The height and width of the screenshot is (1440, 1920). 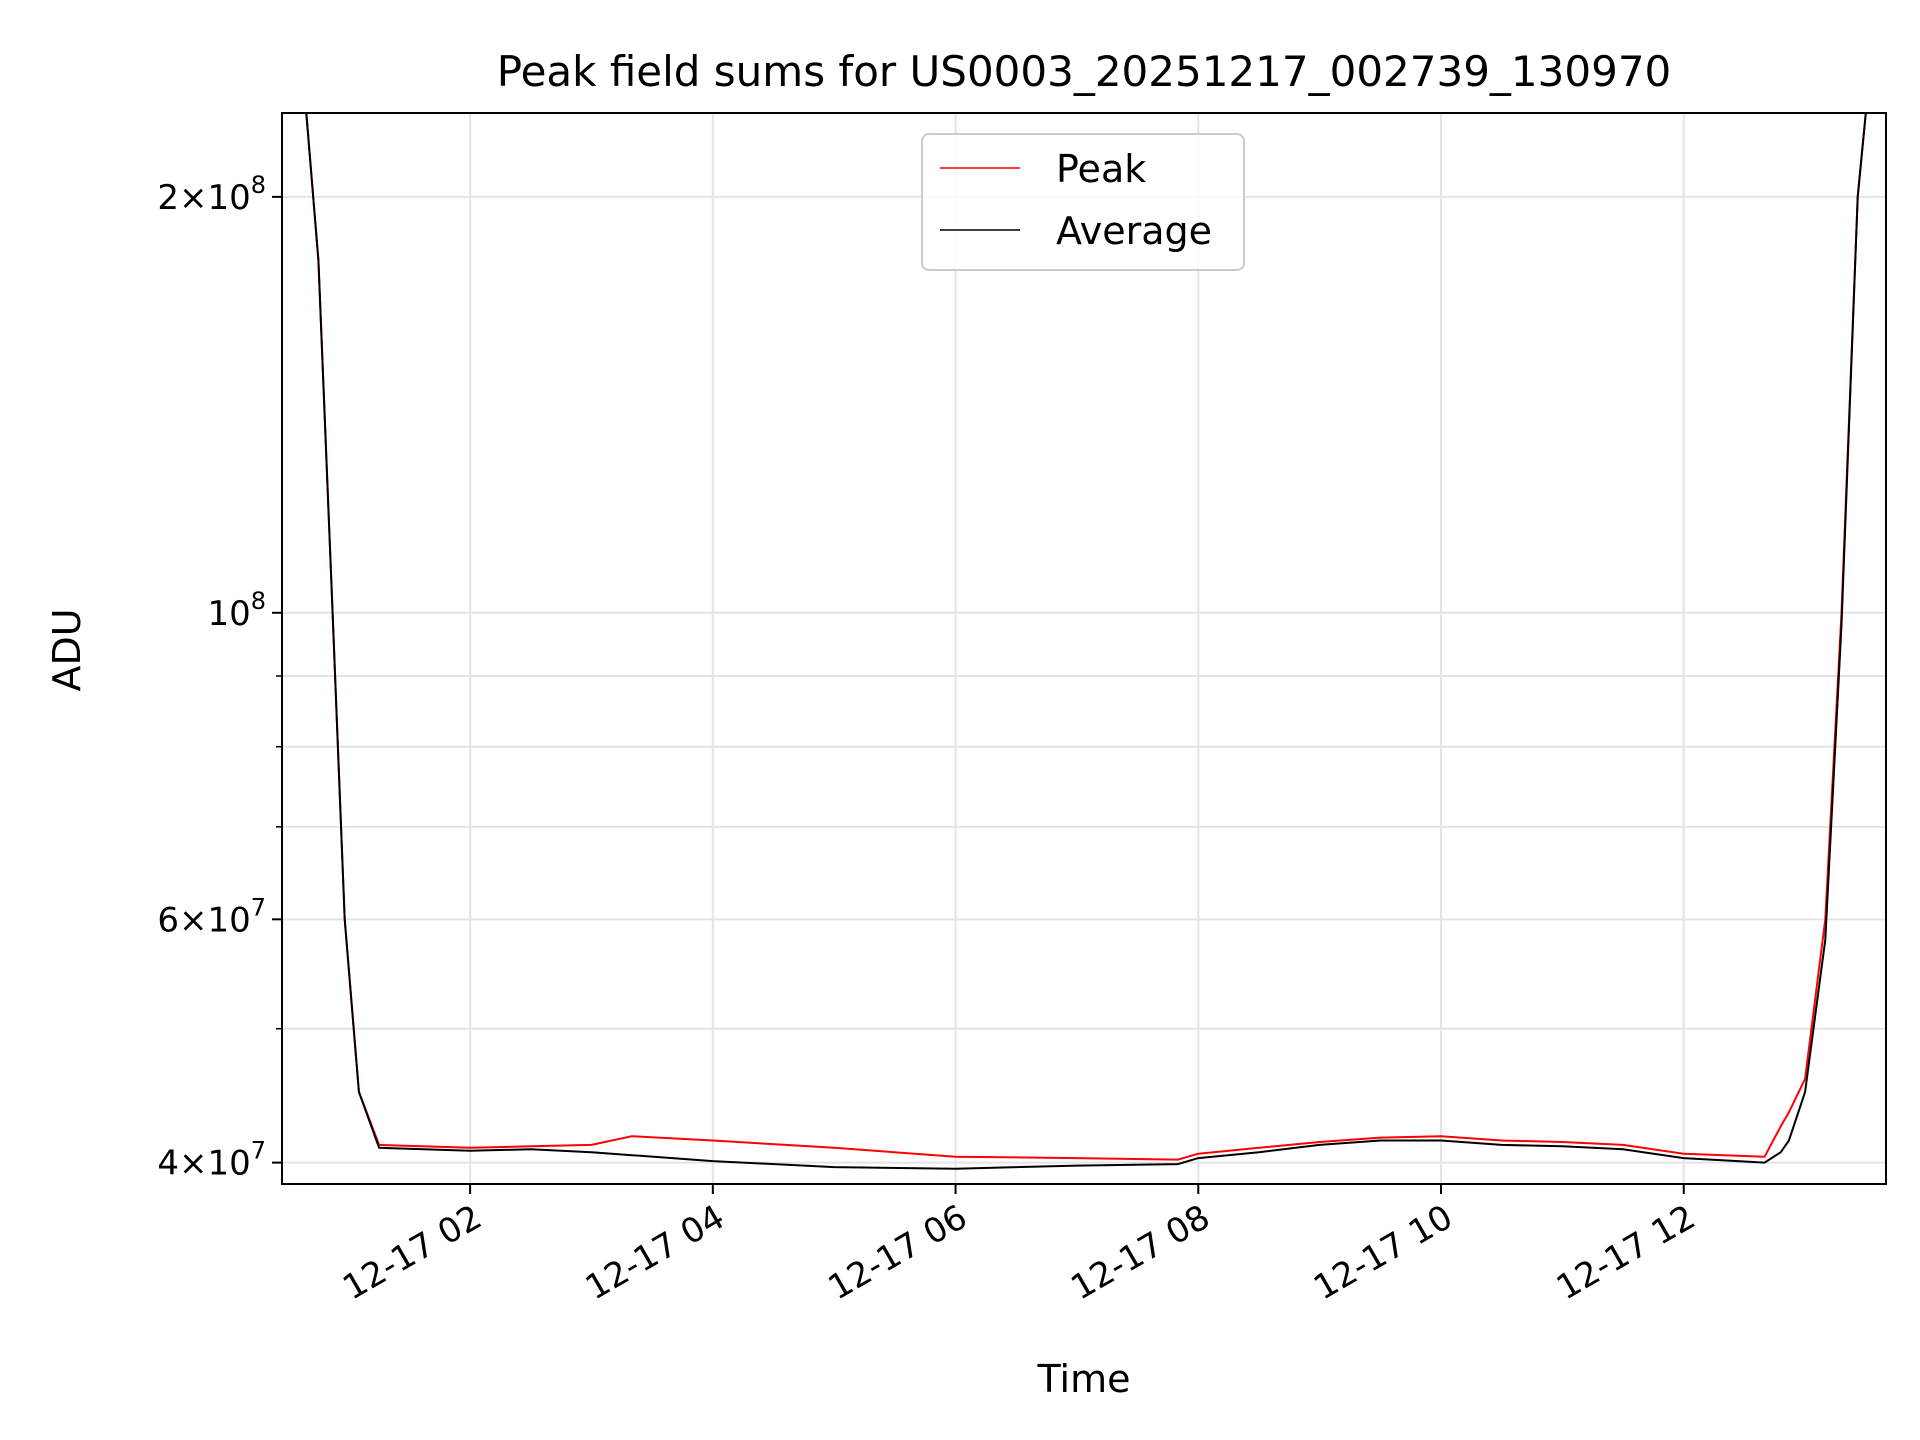 I want to click on x-tick-label: 12-17 02, so click(x=412, y=1252).